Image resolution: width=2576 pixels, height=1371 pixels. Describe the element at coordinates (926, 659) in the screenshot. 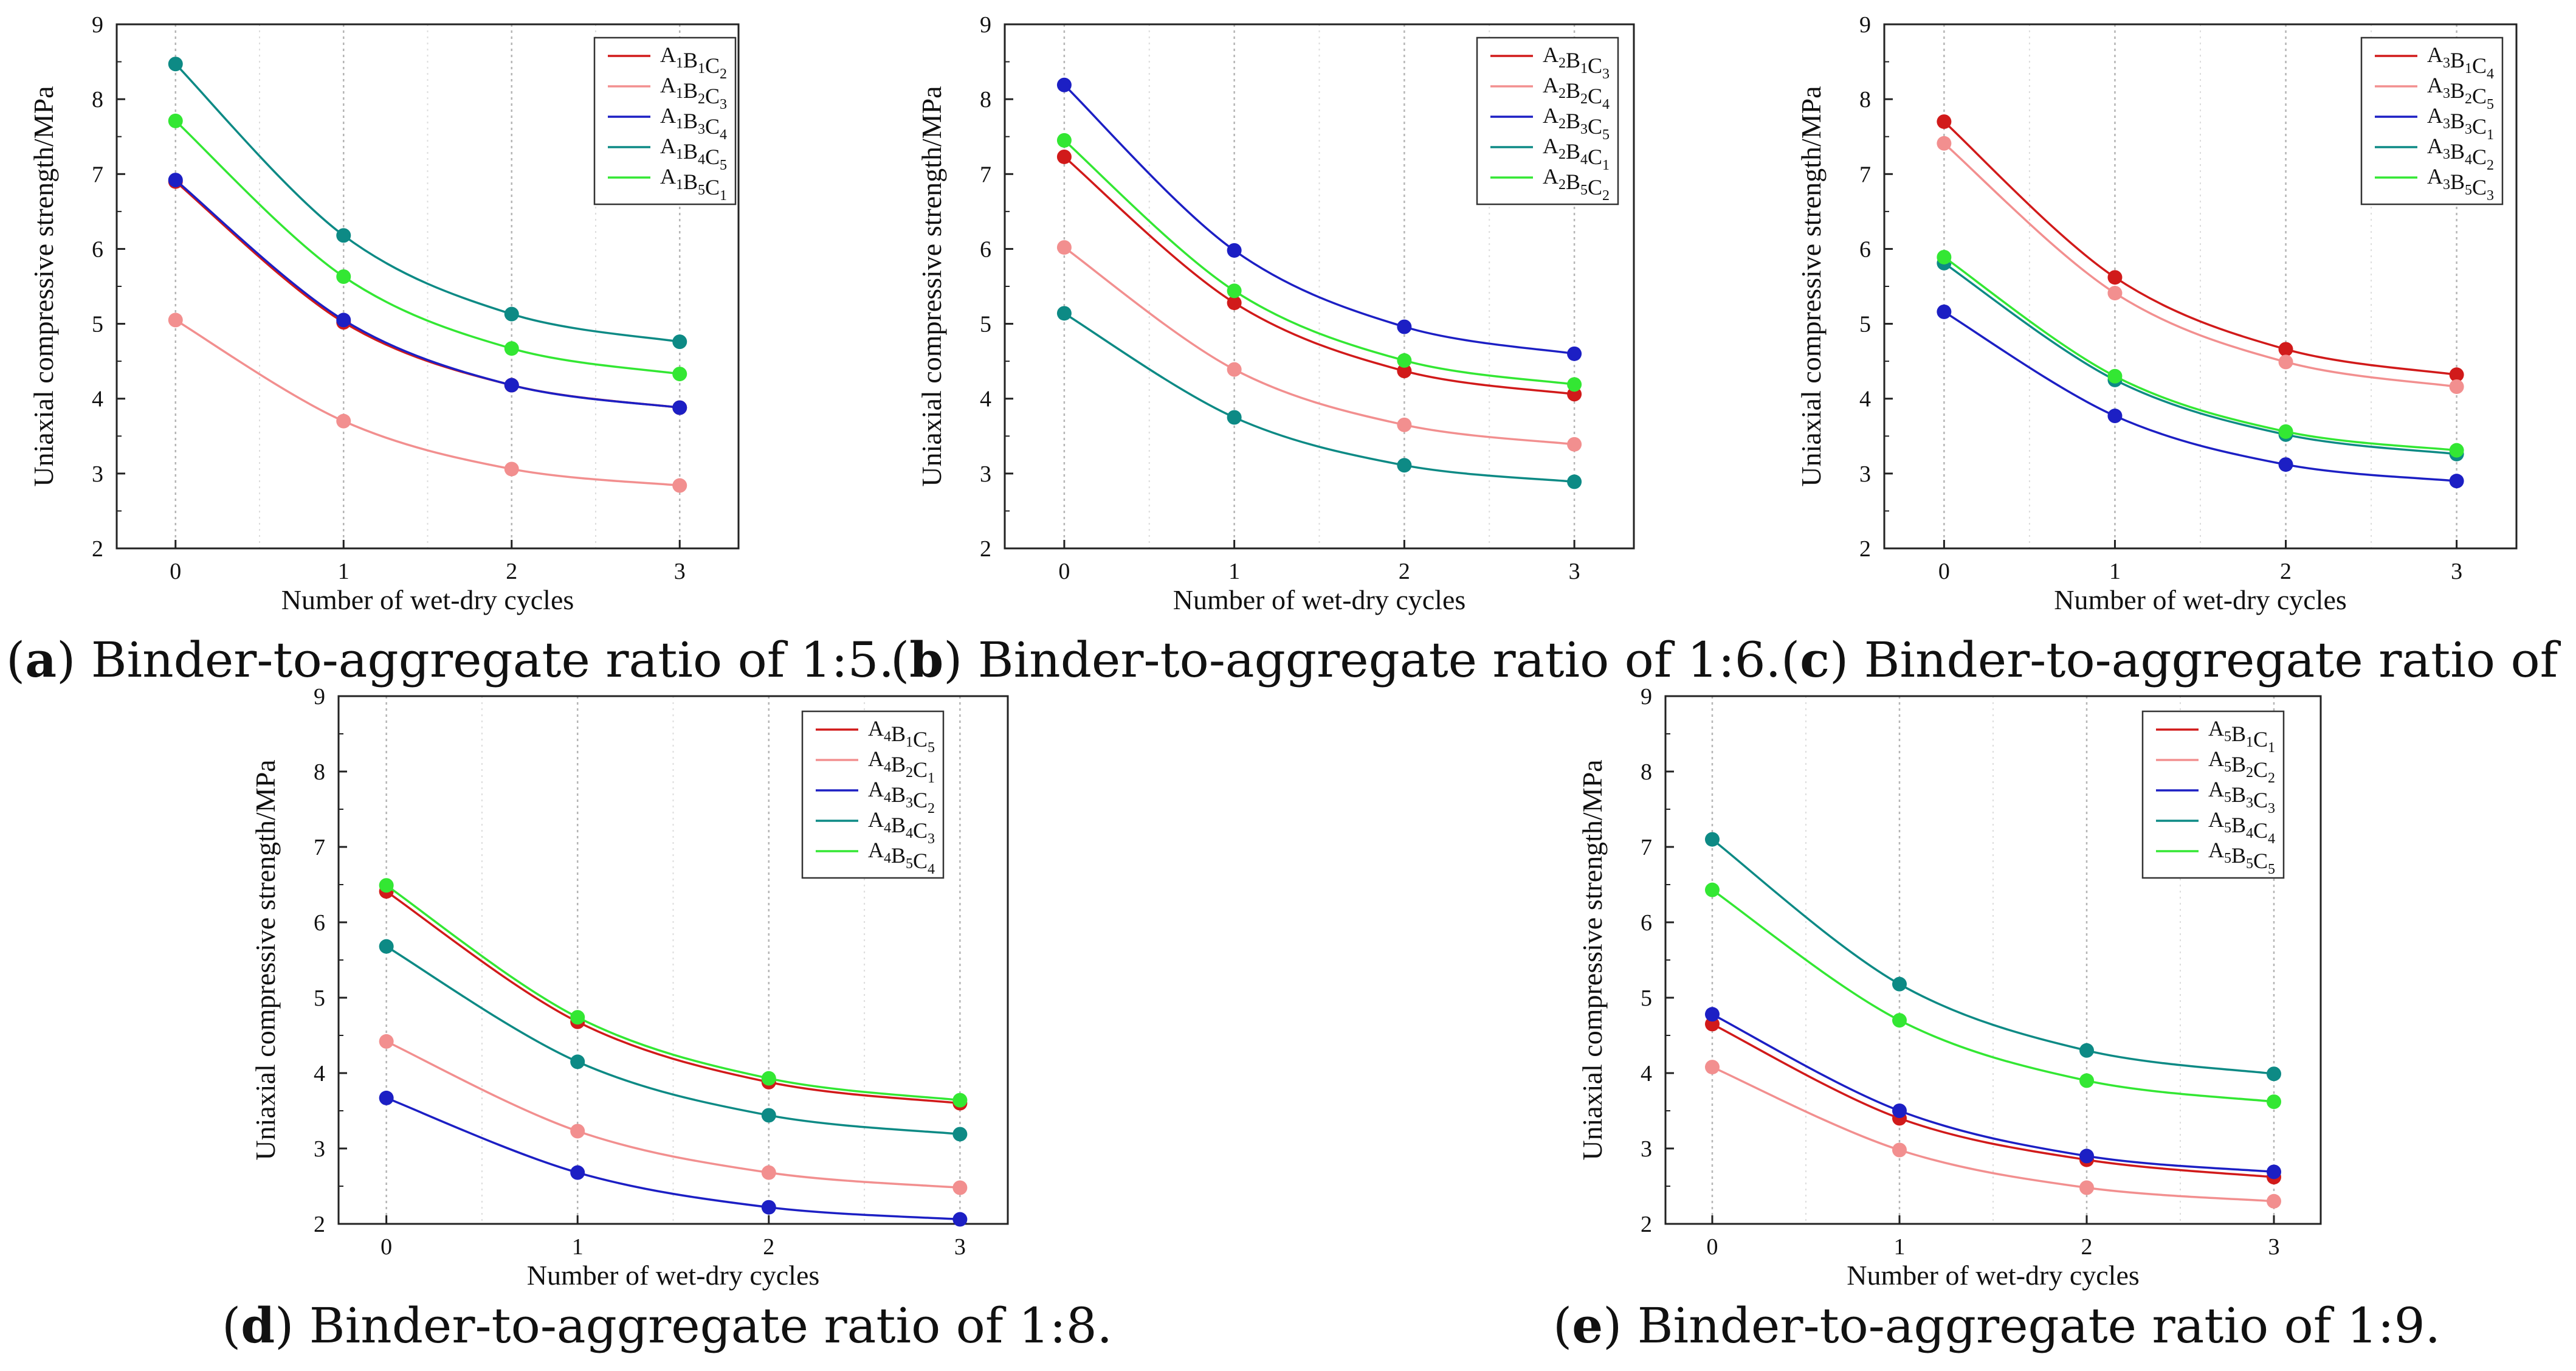

I see `caption-letter: b` at that location.